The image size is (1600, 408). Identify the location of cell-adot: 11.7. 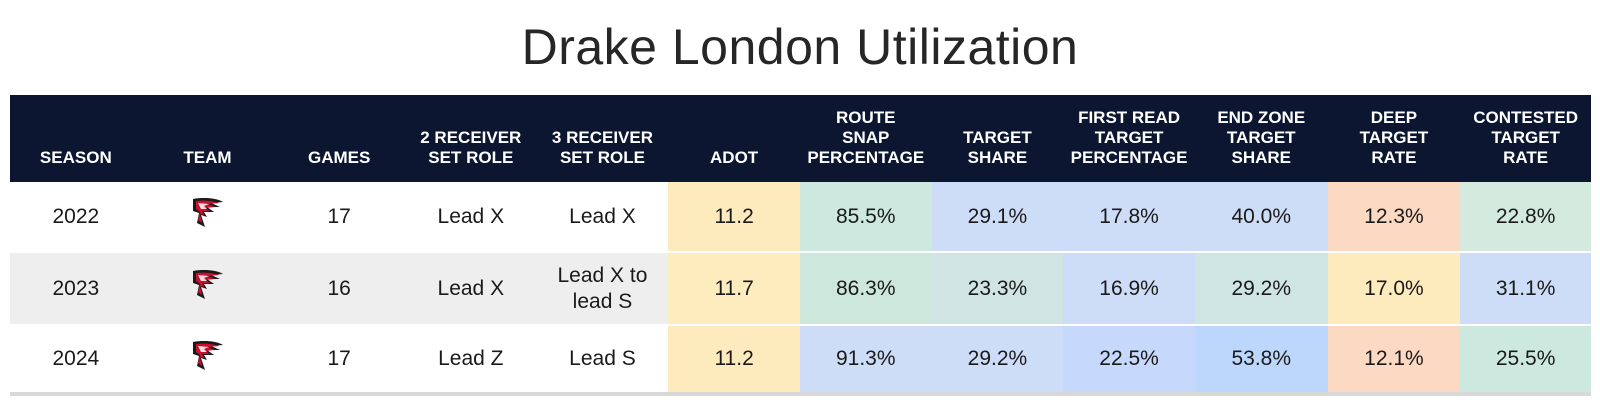
(734, 289).